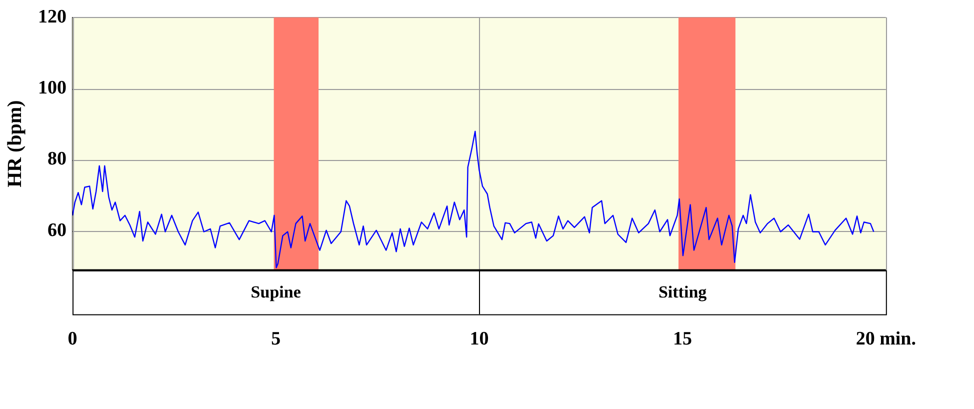 This screenshot has height=409, width=974. Describe the element at coordinates (683, 292) in the screenshot. I see `text: Sitting` at that location.